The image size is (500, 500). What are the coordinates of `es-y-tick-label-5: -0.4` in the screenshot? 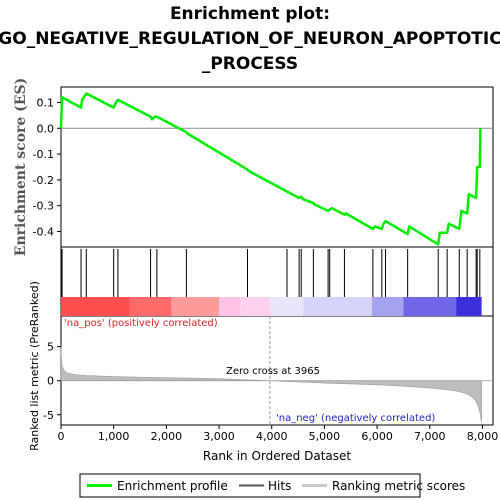 It's located at (43, 232).